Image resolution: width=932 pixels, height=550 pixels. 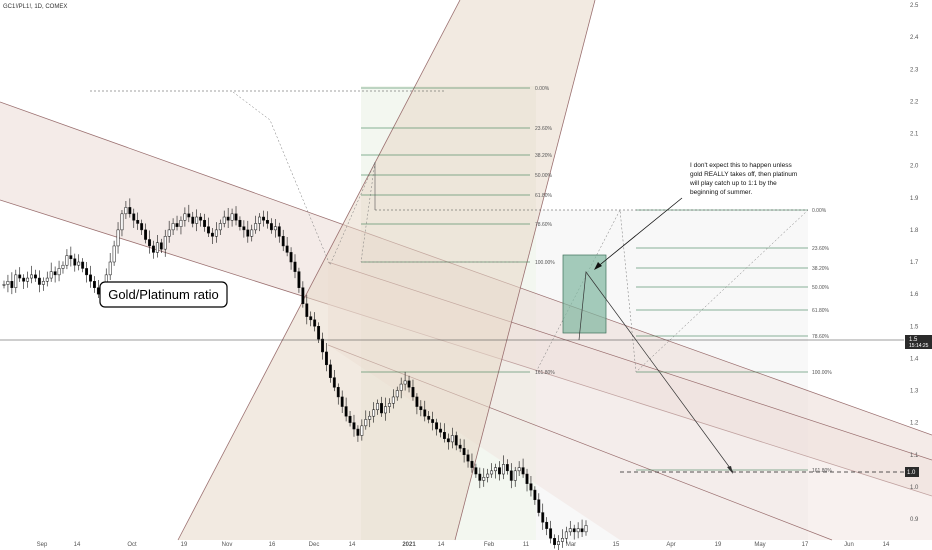 I want to click on fib-level-label: 38.20%, so click(x=821, y=269).